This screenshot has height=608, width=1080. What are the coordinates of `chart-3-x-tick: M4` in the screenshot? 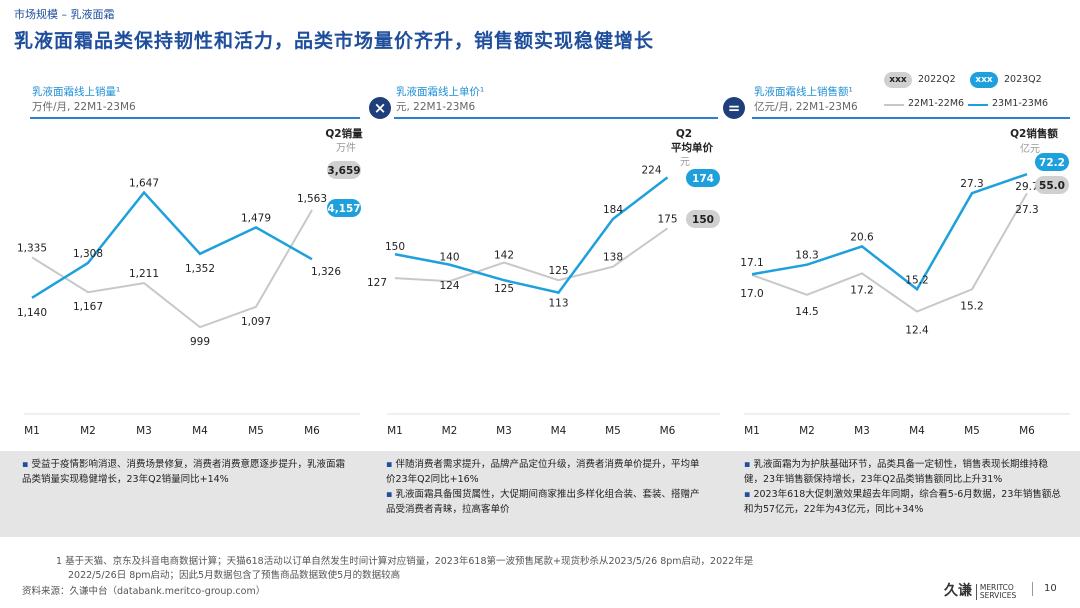 It's located at (917, 431).